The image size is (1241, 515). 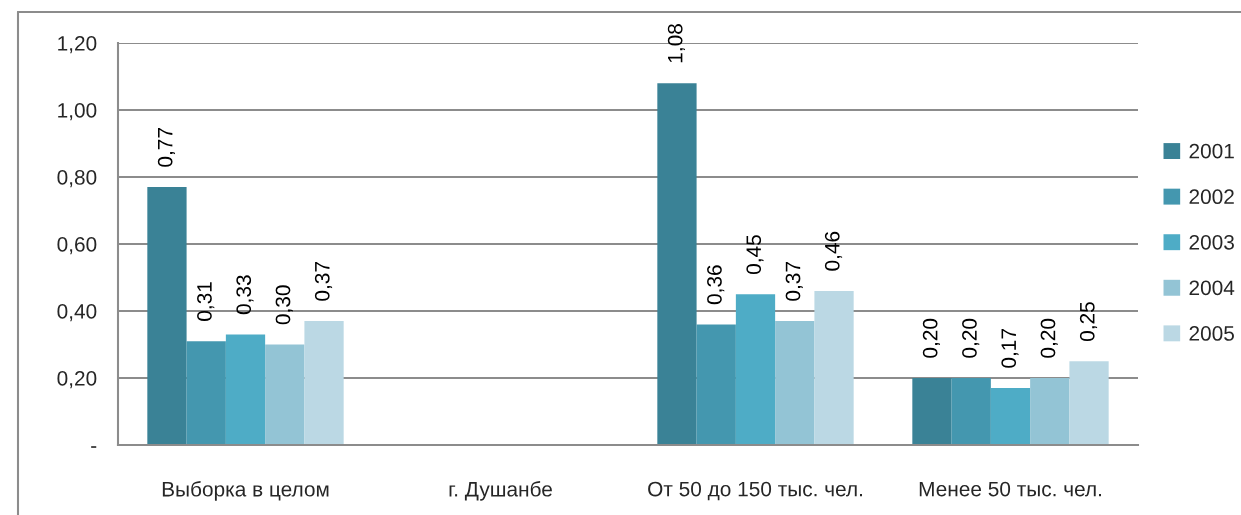 I want to click on data-label: 0,33, so click(x=245, y=295).